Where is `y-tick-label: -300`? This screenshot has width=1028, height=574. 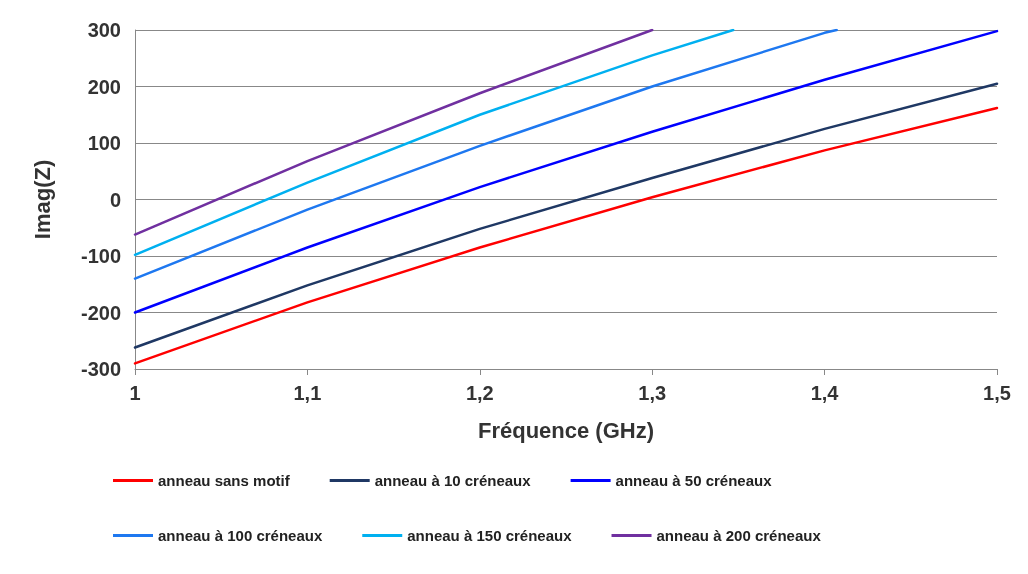 y-tick-label: -300 is located at coordinates (100, 369).